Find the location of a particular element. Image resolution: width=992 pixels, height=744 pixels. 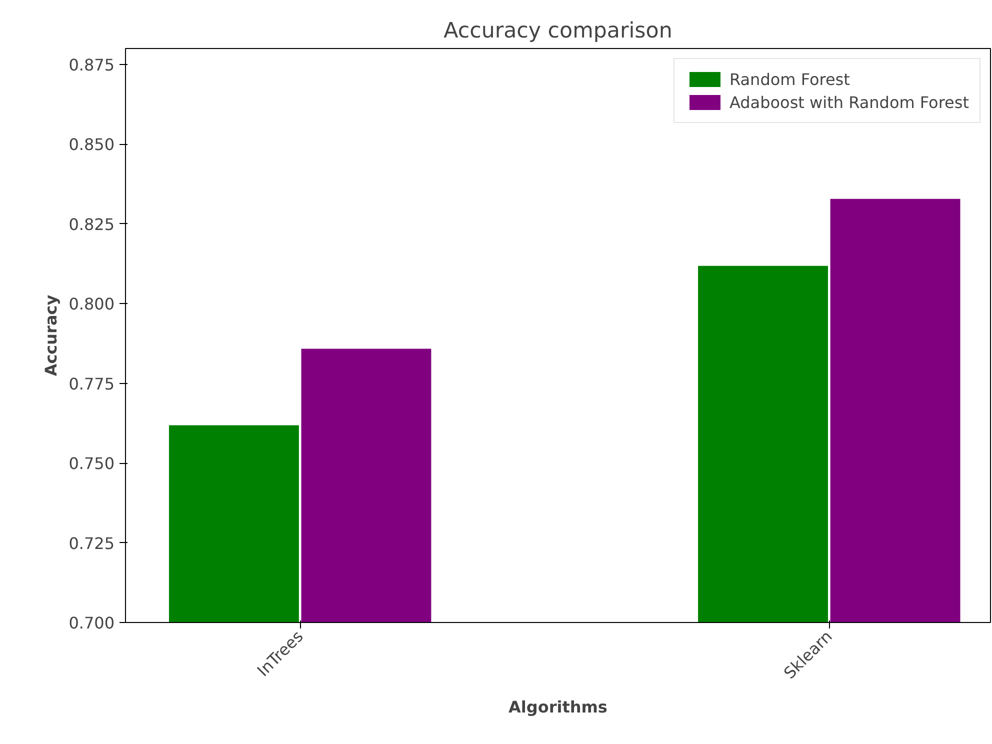

y-tick-label: 0.800 is located at coordinates (91, 304).